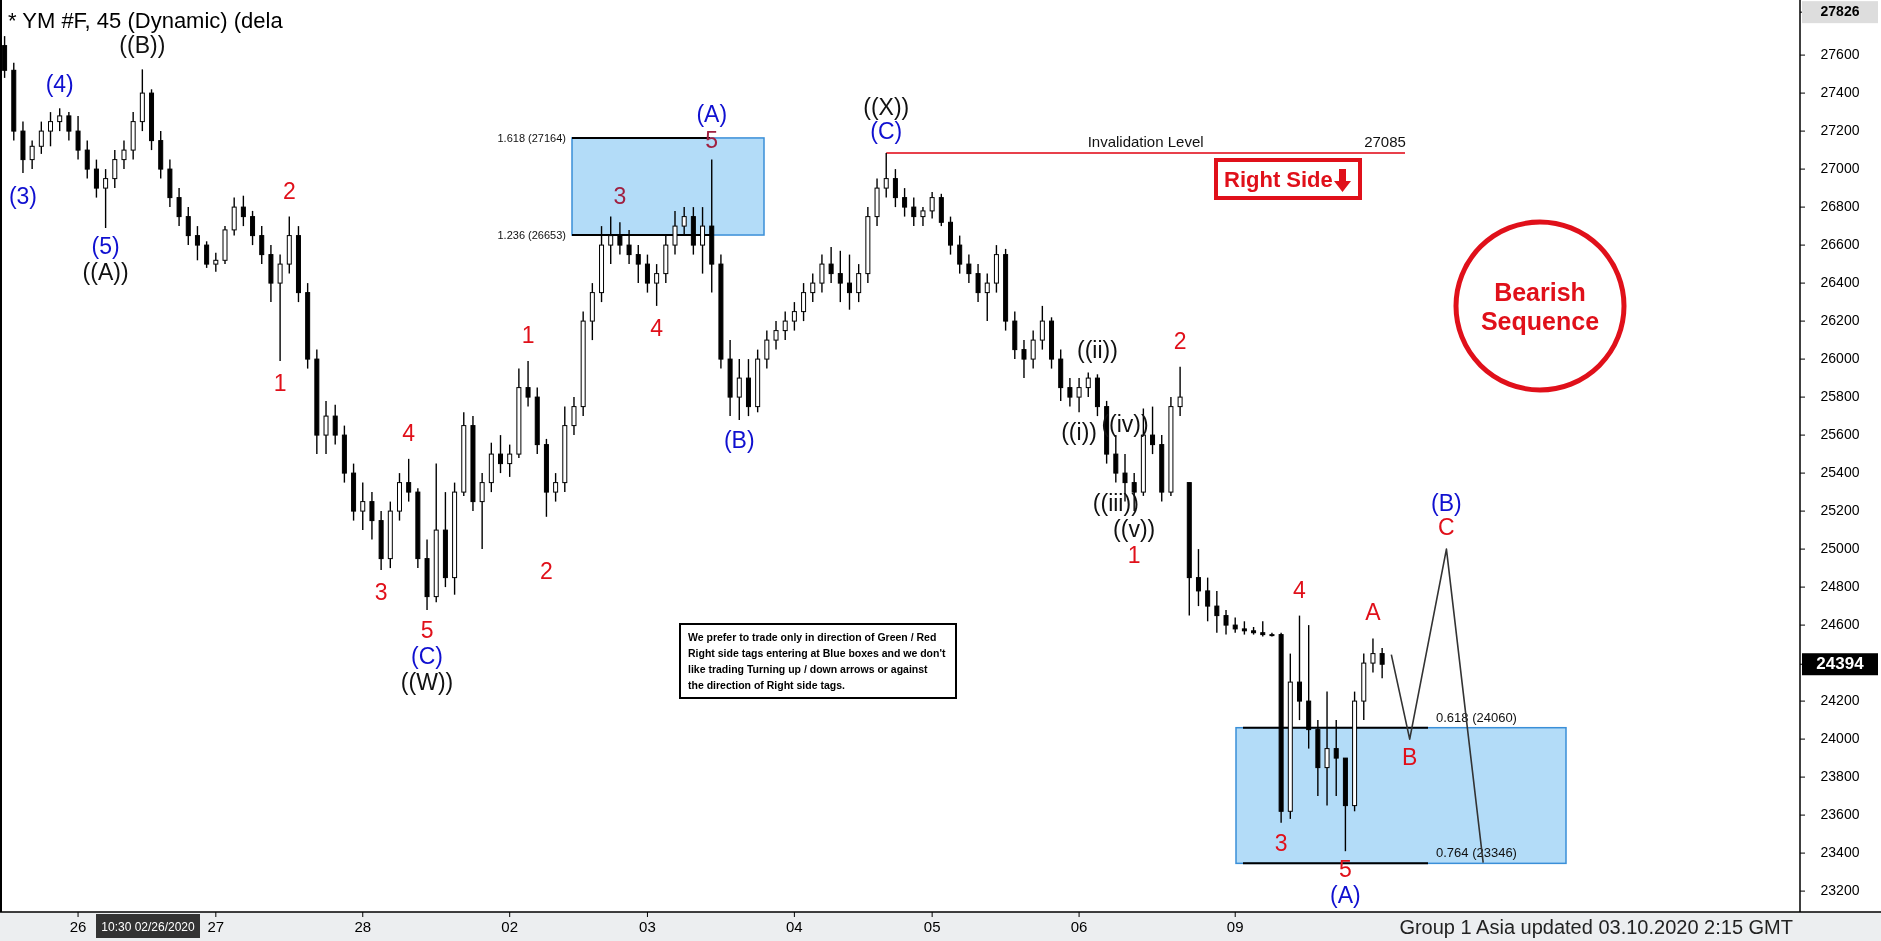 This screenshot has width=1881, height=941. What do you see at coordinates (1145, 141) in the screenshot?
I see `ref-line-label: Invalidation Level` at bounding box center [1145, 141].